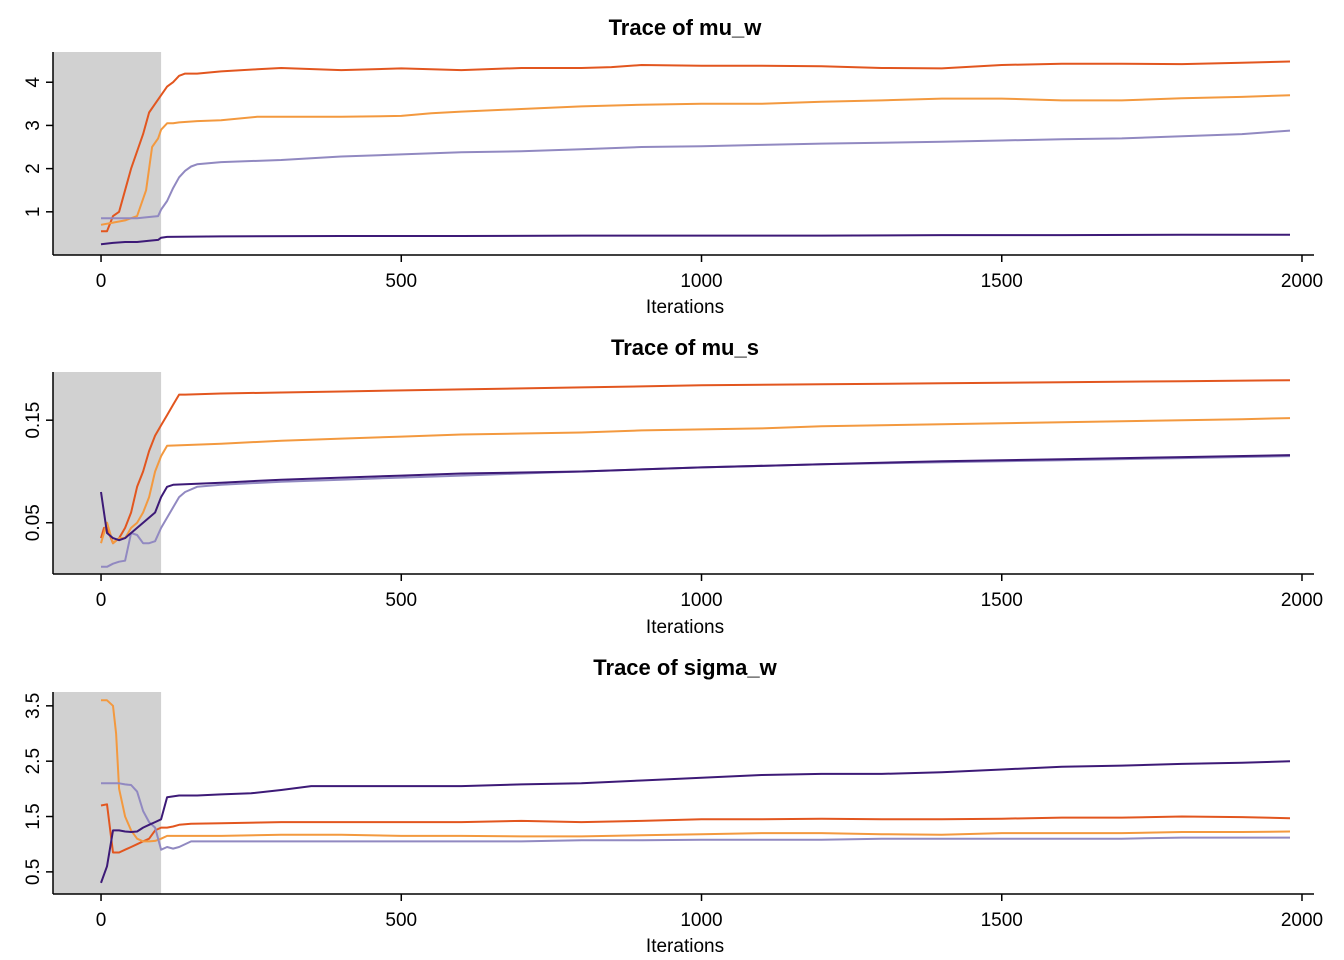  What do you see at coordinates (107, 153) in the screenshot?
I see `burnin-region` at bounding box center [107, 153].